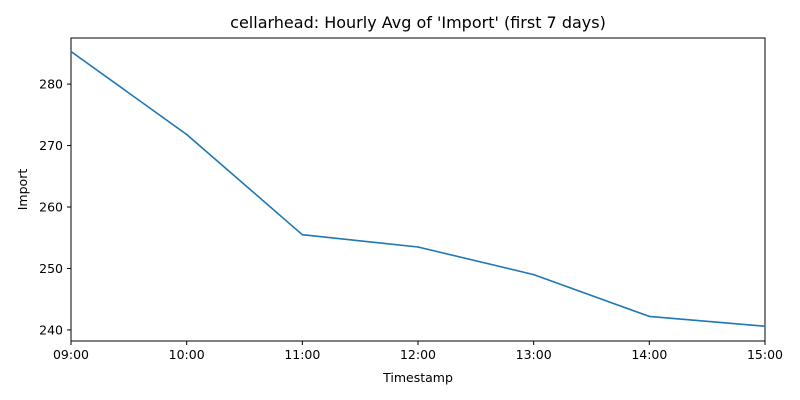 This screenshot has width=800, height=400. What do you see at coordinates (71, 354) in the screenshot?
I see `x-tick-label: 09:00` at bounding box center [71, 354].